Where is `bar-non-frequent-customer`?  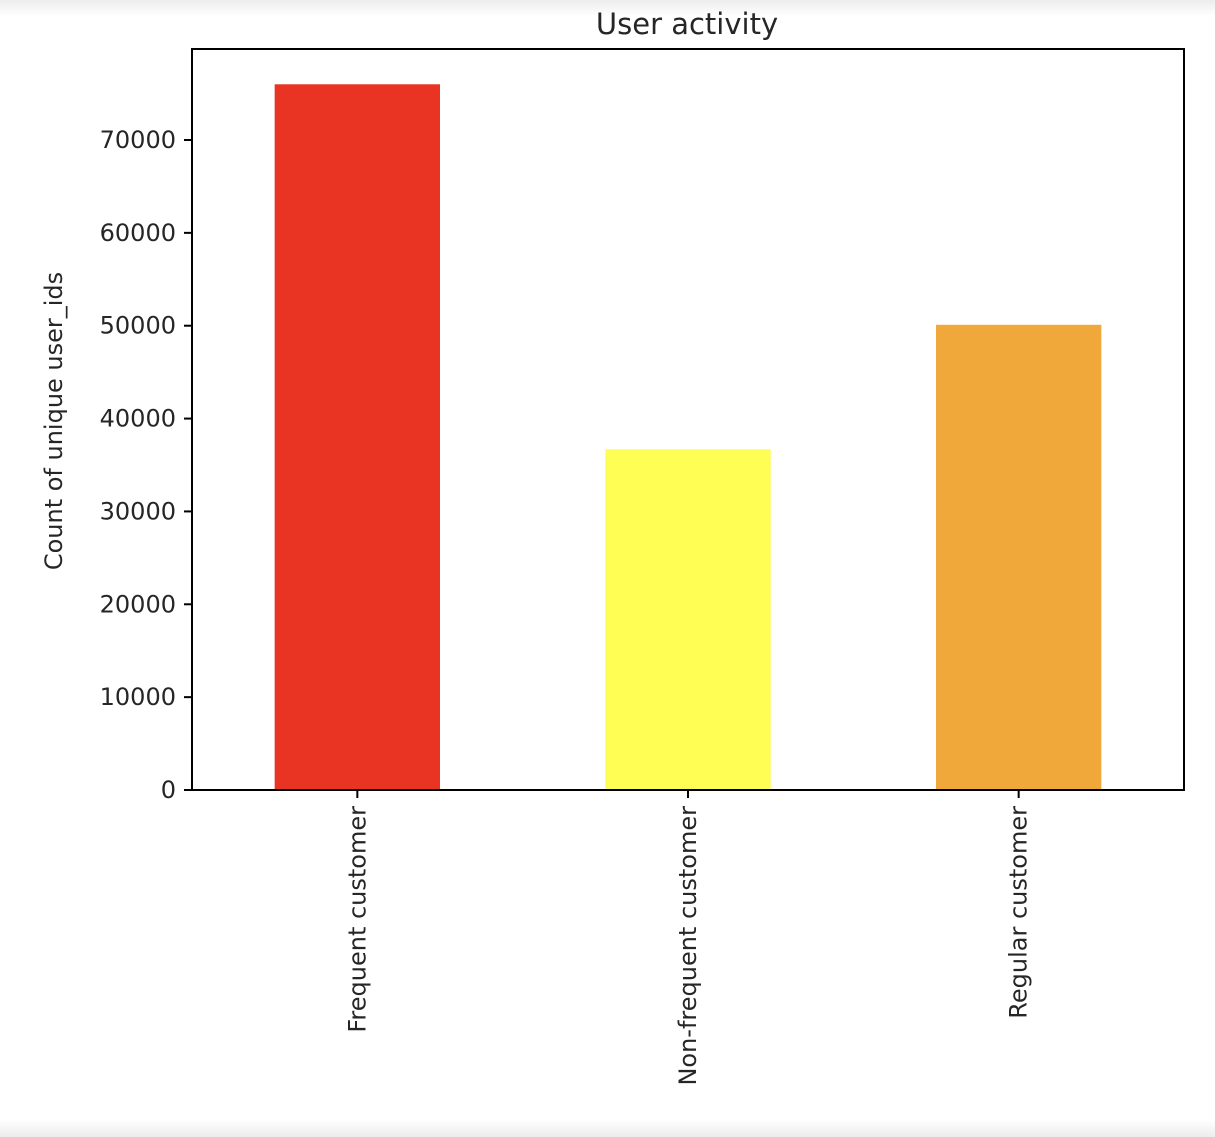
bar-non-frequent-customer is located at coordinates (688, 619).